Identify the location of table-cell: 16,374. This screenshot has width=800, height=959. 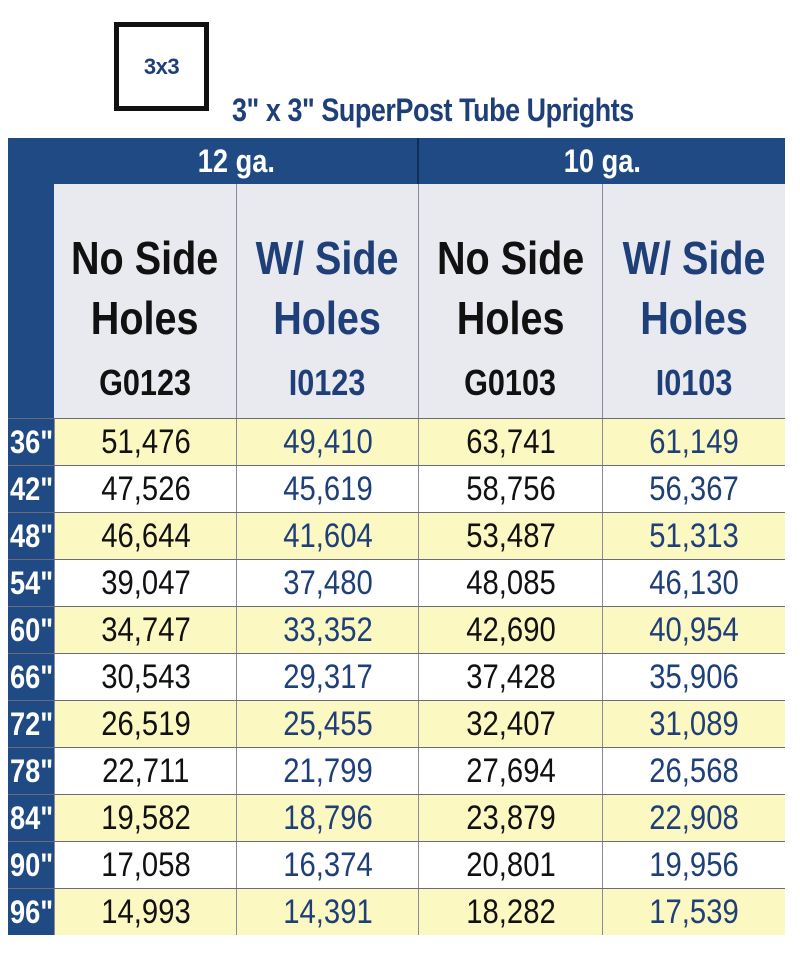
(327, 865).